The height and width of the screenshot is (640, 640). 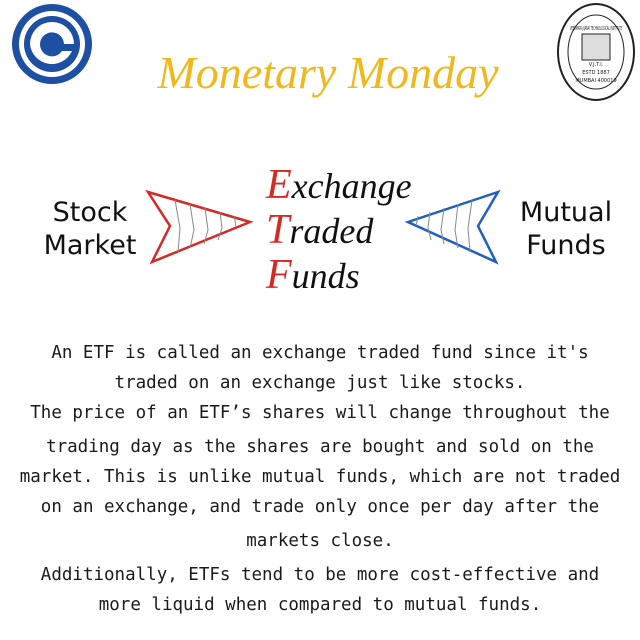 I want to click on logo-established: ESTD 1887, so click(x=596, y=73).